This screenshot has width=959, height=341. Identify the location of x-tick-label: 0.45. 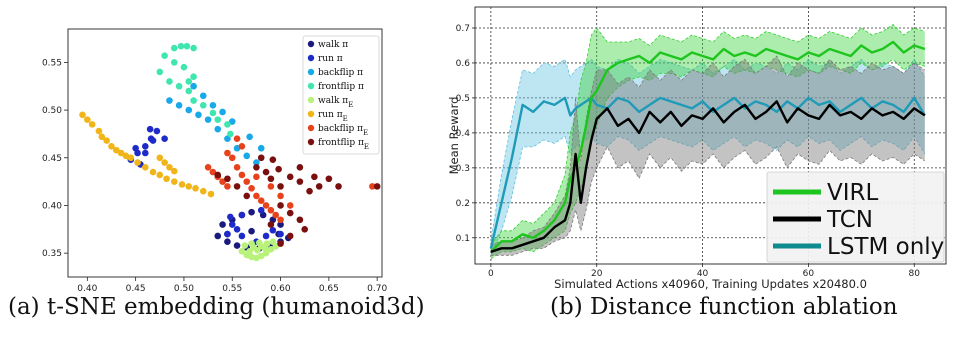
(136, 288).